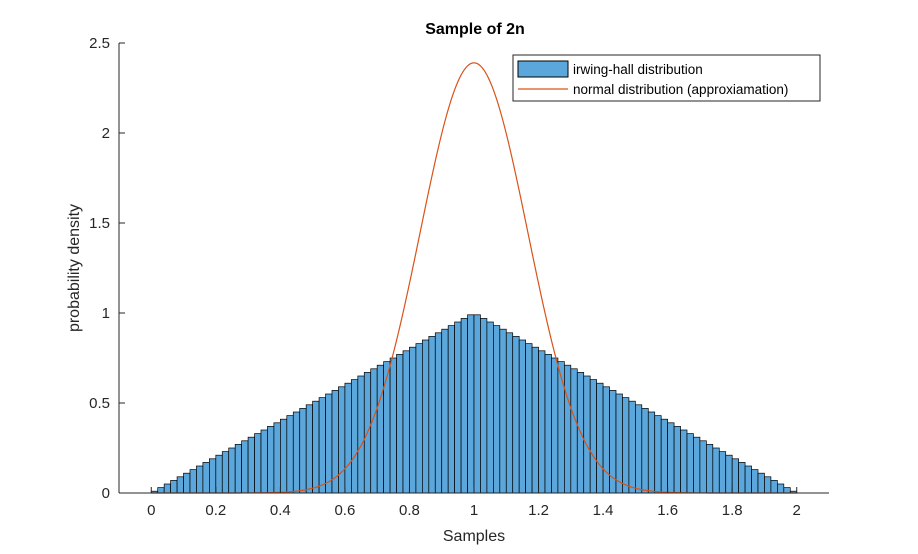 This screenshot has width=918, height=554. Describe the element at coordinates (106, 133) in the screenshot. I see `y-tick-label: 2` at that location.